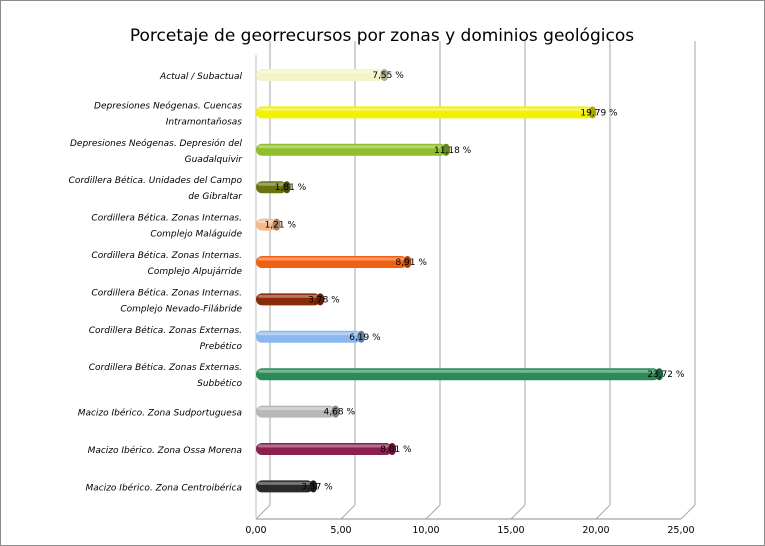 The width and height of the screenshot is (765, 546). What do you see at coordinates (181, 309) in the screenshot?
I see `category-label-line: Complejo Nevado-Filábride` at bounding box center [181, 309].